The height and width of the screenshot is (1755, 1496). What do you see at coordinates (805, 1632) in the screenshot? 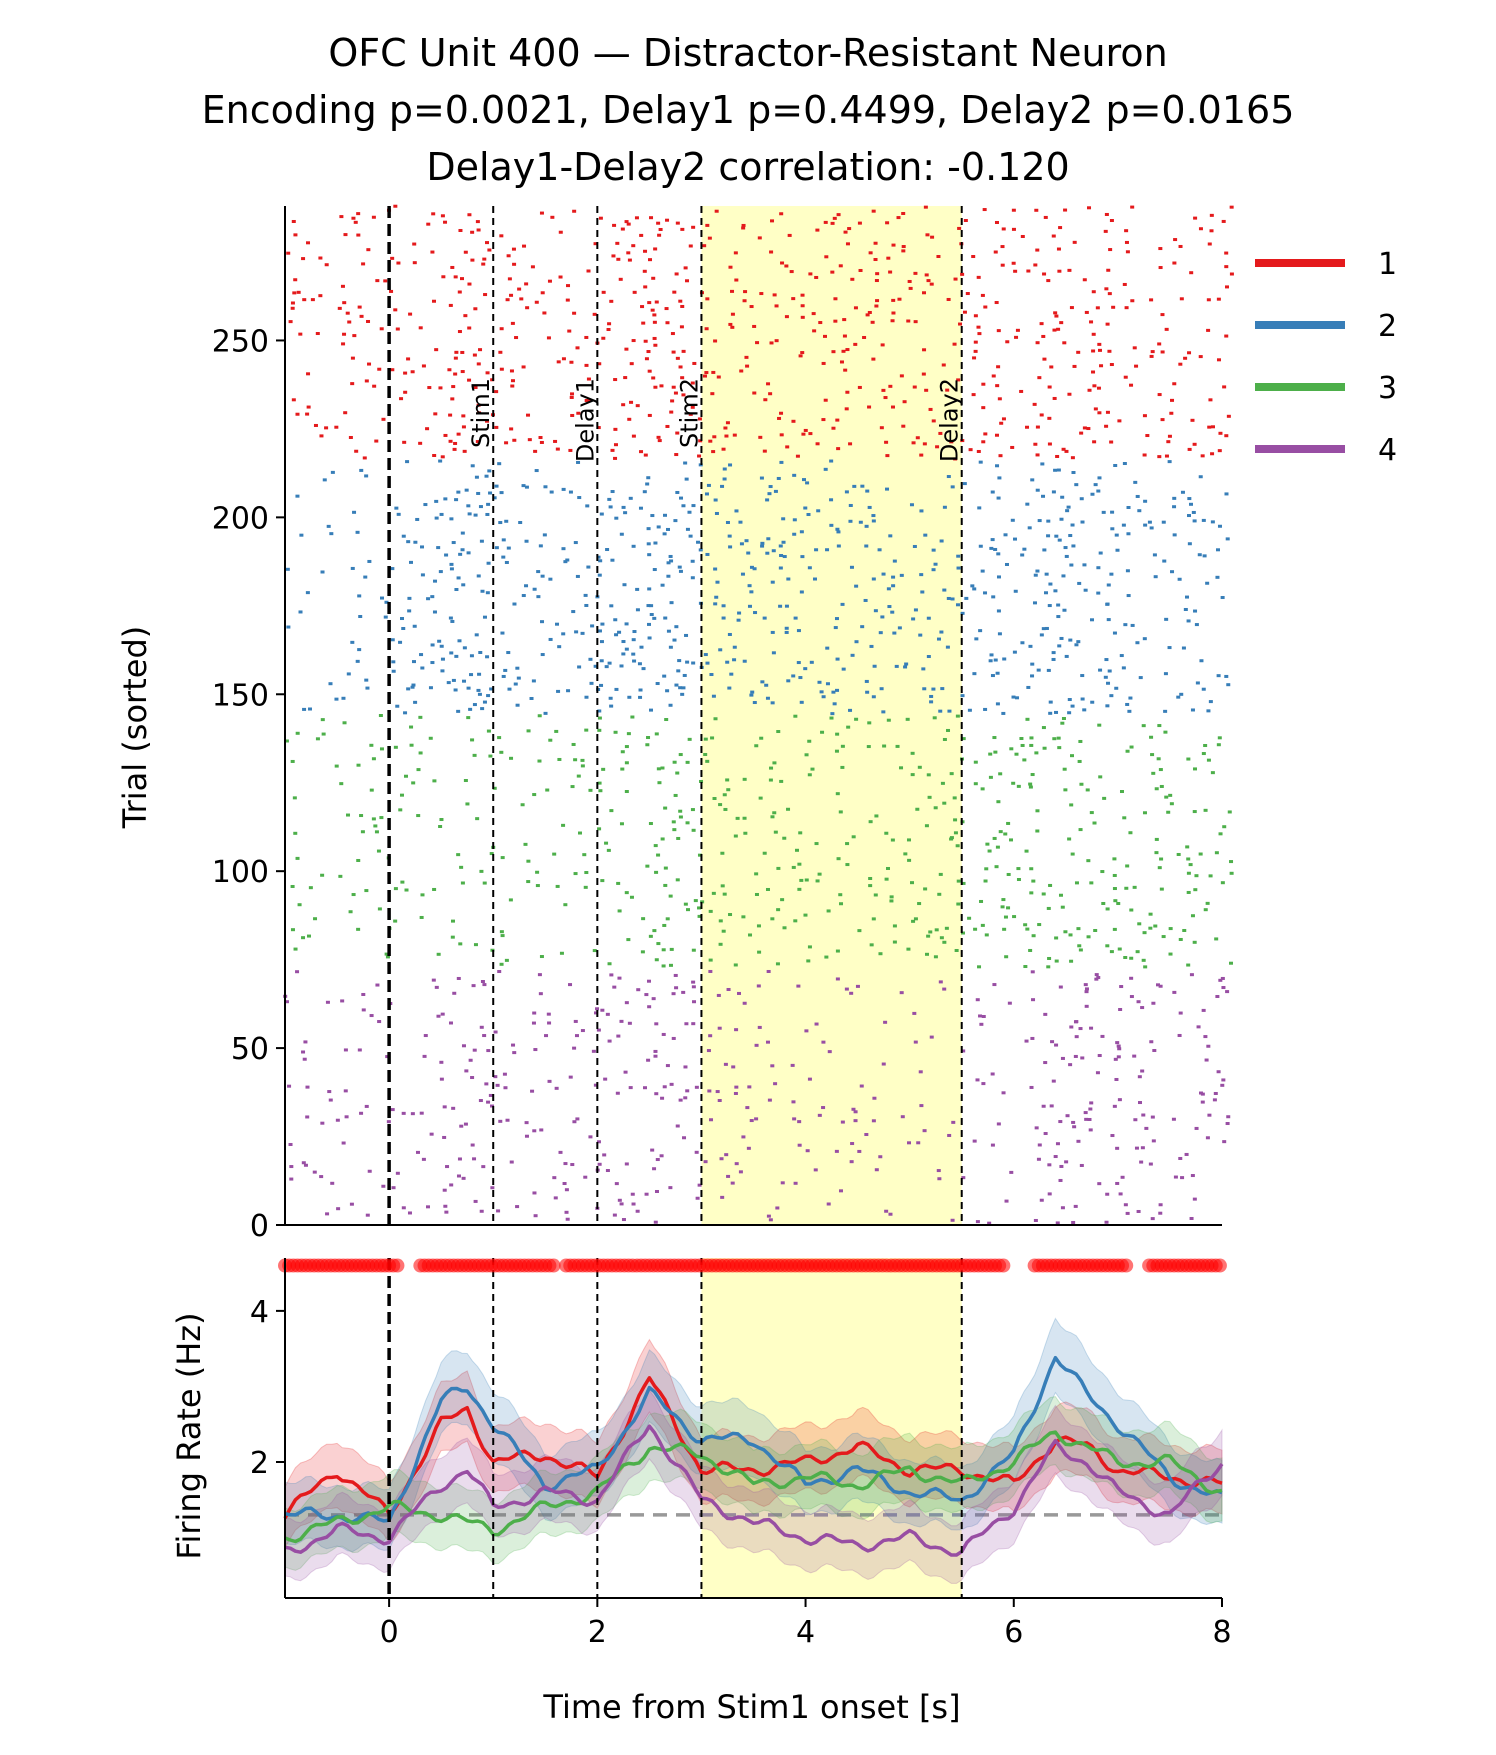
I see `rate-x-tick-label: 4` at bounding box center [805, 1632].